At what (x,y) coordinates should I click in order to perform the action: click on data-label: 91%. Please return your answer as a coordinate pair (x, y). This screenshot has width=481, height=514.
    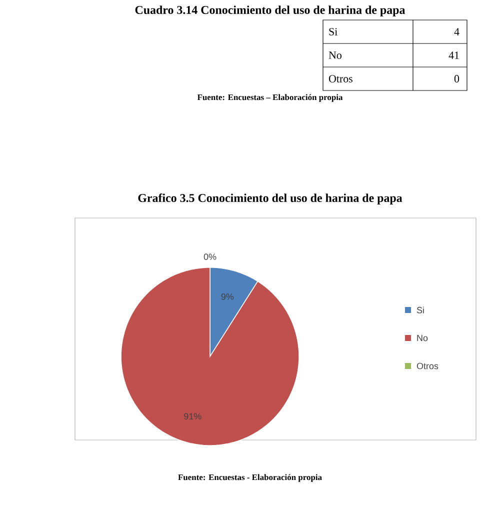
    Looking at the image, I should click on (193, 416).